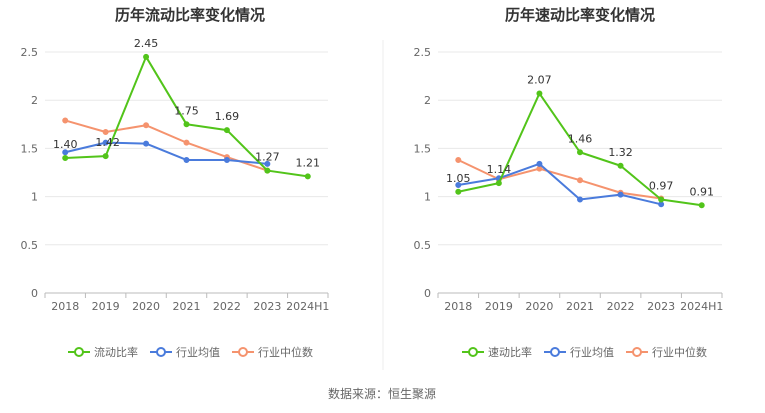 Image resolution: width=765 pixels, height=413 pixels. What do you see at coordinates (701, 306) in the screenshot?
I see `x-tick-label-1-6: 2024H1` at bounding box center [701, 306].